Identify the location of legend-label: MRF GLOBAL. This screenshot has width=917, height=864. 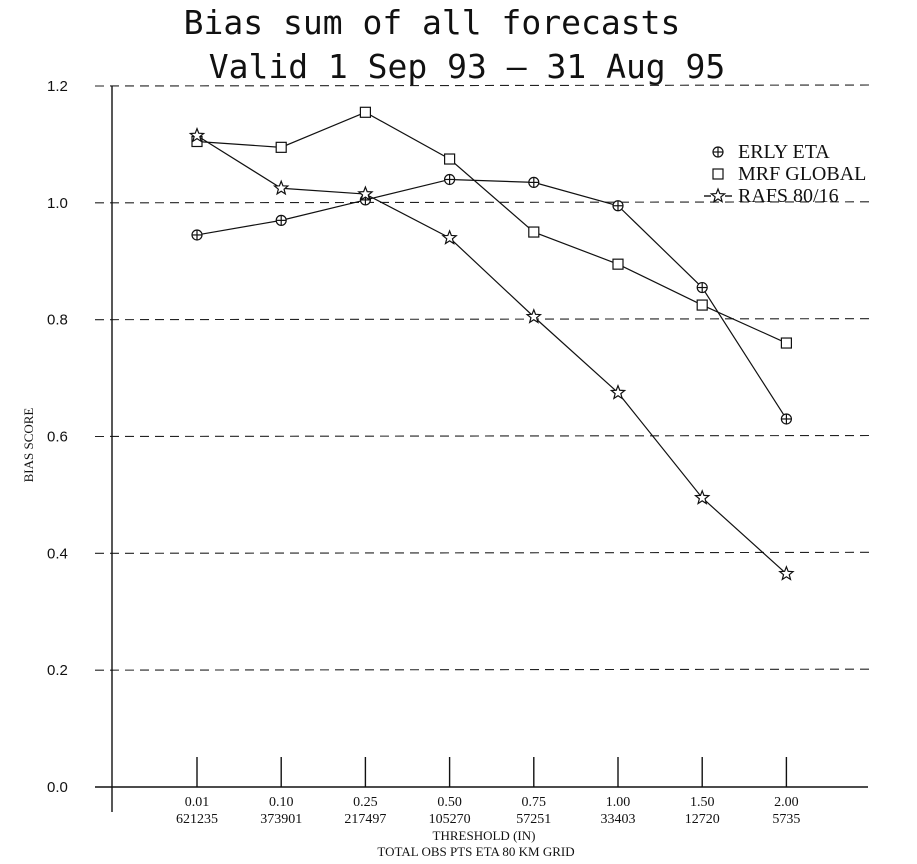
(802, 174).